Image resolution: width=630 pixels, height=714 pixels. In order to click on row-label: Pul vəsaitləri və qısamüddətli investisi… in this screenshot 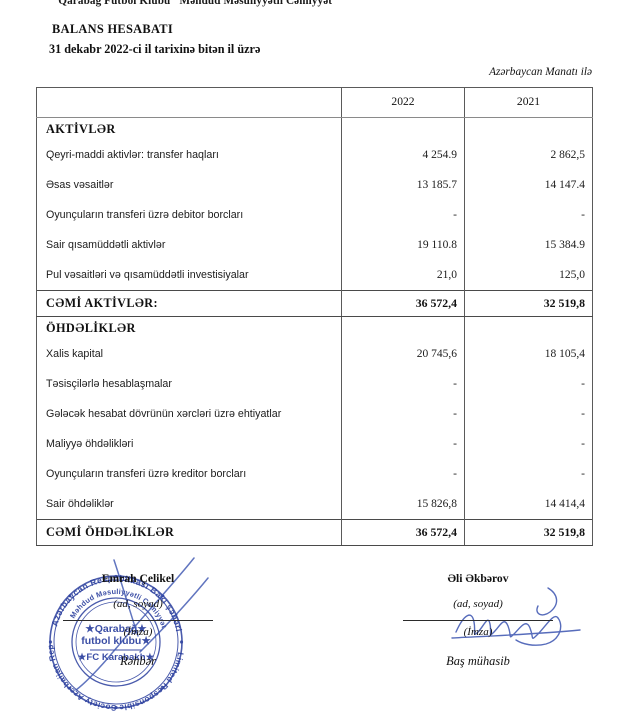, I will do `click(189, 275)`.